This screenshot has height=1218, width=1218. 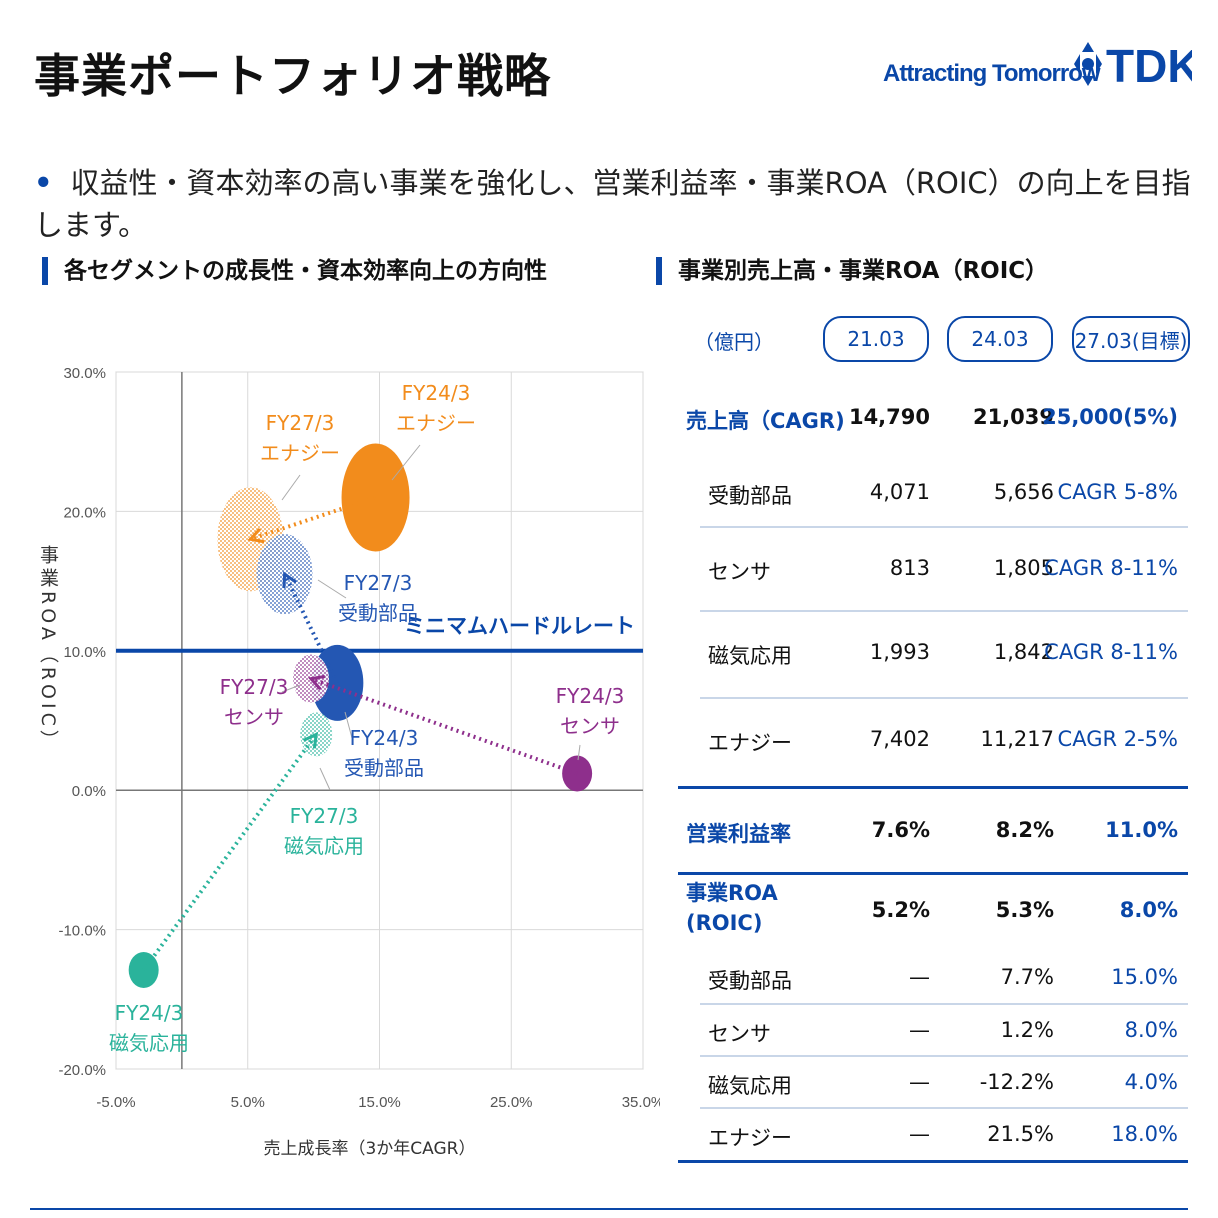 What do you see at coordinates (909, 568) in the screenshot?
I see `cell-21.03: 813` at bounding box center [909, 568].